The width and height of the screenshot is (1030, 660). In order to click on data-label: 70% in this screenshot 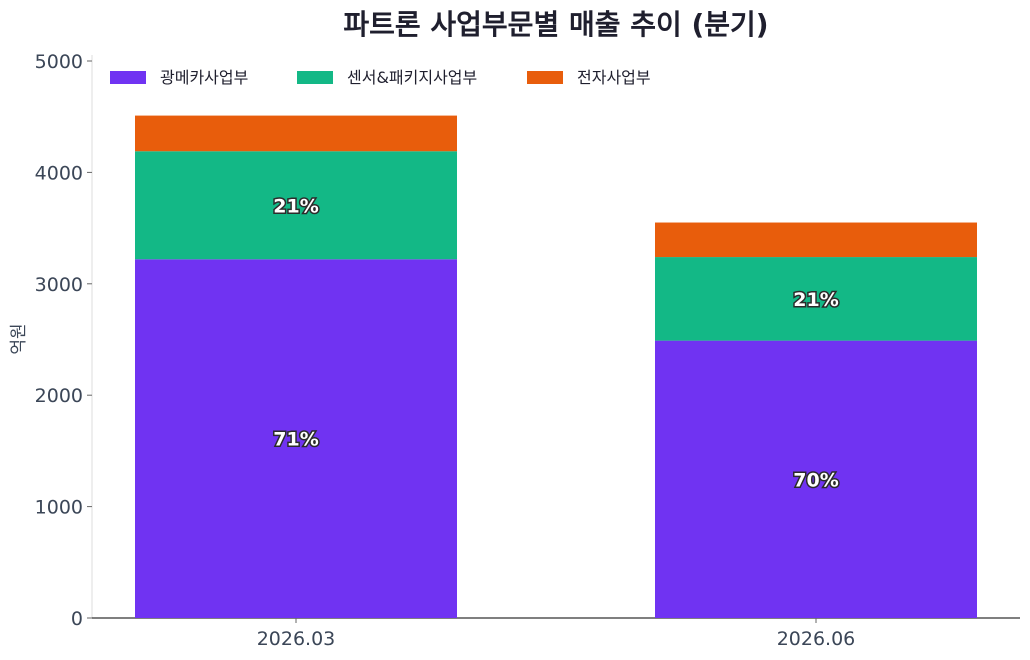, I will do `click(815, 480)`.